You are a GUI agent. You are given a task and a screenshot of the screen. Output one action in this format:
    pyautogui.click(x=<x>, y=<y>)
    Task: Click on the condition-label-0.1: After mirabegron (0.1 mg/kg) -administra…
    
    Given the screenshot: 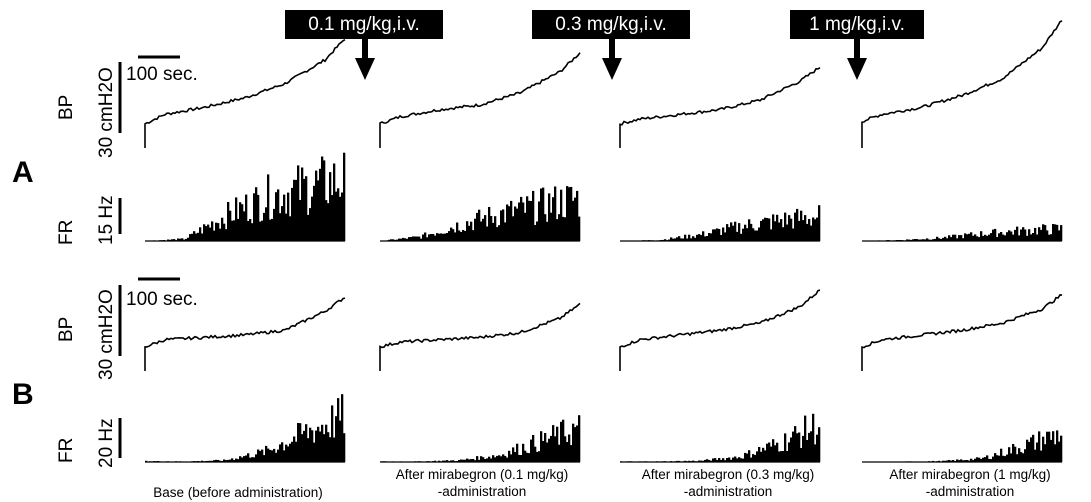 What is the action you would take?
    pyautogui.click(x=482, y=483)
    